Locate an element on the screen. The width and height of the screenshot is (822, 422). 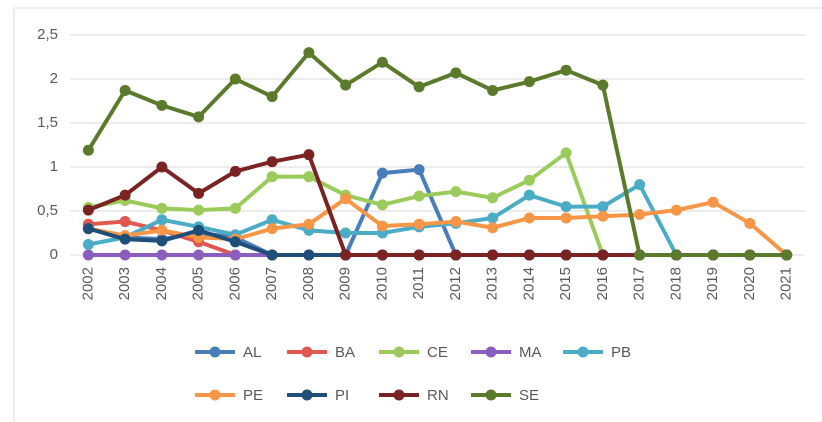
x-tick-label: 2018 is located at coordinates (675, 283).